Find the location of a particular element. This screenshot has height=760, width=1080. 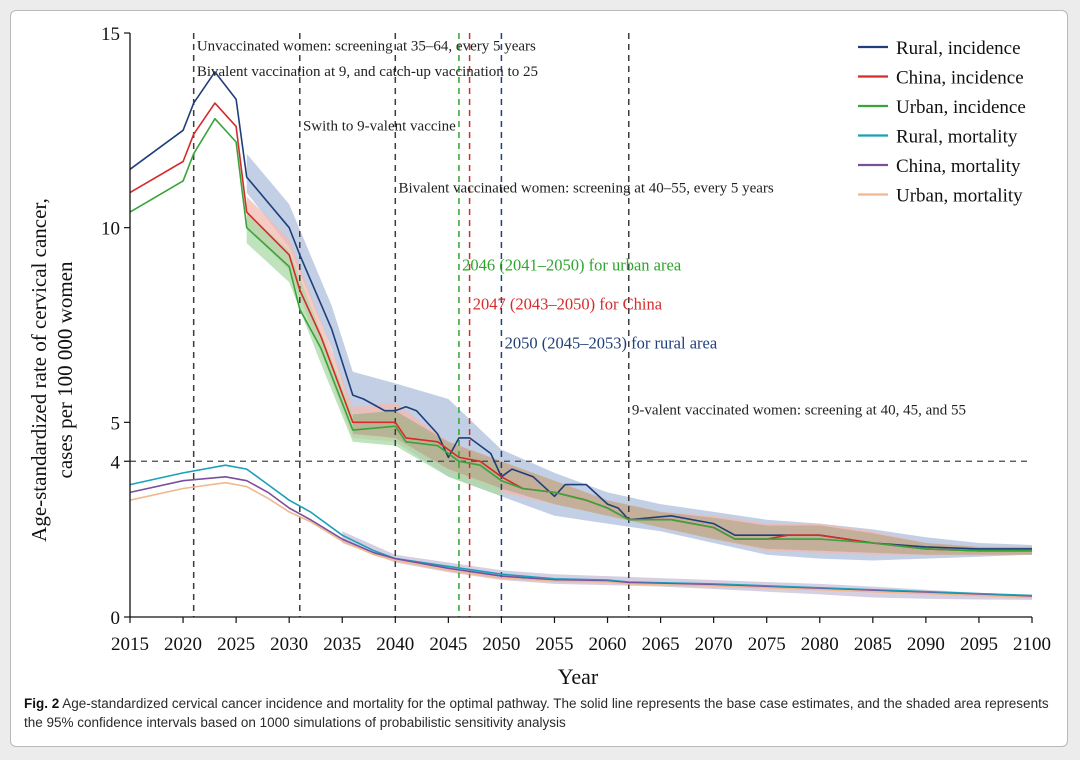

x-tick-label-2095: 2095 is located at coordinates (979, 644).